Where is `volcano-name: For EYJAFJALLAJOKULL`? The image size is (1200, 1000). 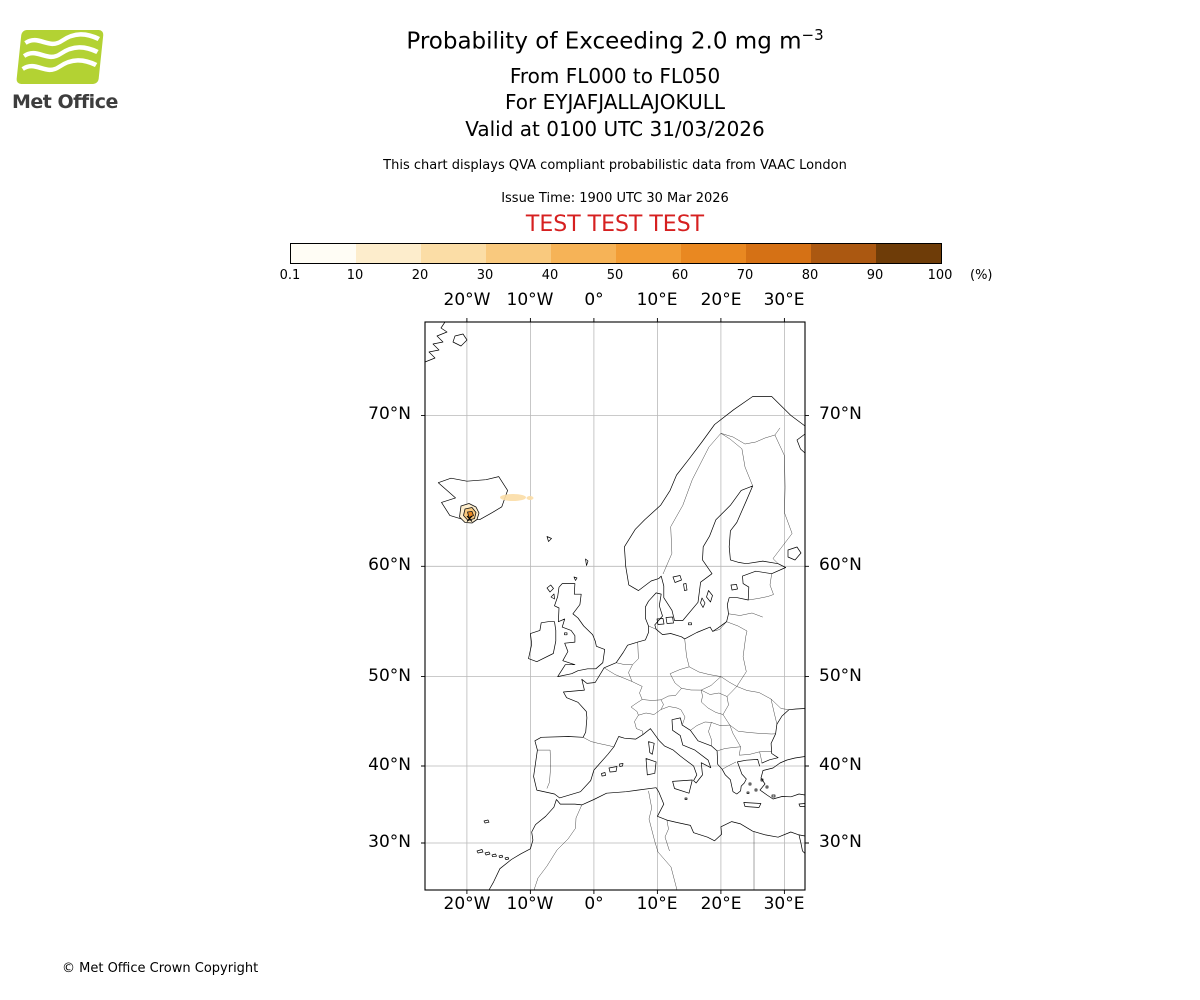
volcano-name: For EYJAFJALLAJOKULL is located at coordinates (615, 102).